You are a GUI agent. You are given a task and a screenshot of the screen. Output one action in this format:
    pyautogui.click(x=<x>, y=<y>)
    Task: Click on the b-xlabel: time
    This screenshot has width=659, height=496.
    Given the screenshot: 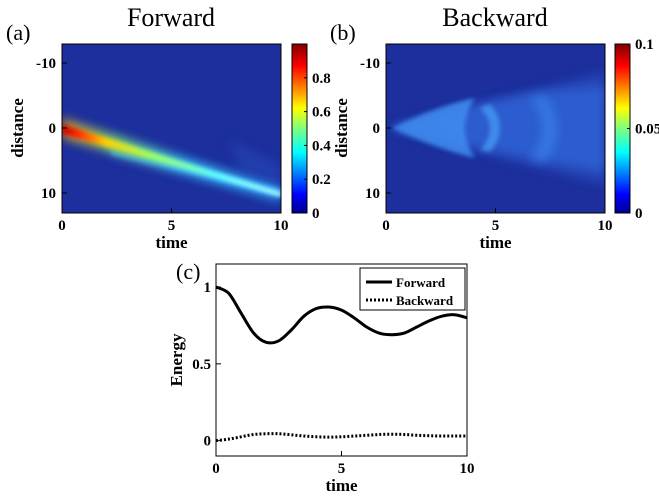 What is the action you would take?
    pyautogui.click(x=495, y=242)
    